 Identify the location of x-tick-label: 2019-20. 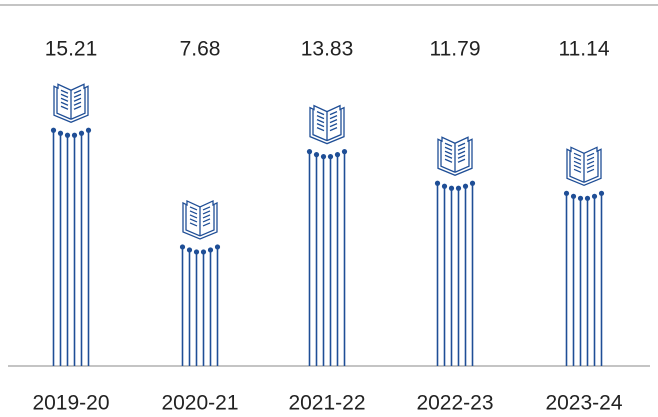
(70, 403).